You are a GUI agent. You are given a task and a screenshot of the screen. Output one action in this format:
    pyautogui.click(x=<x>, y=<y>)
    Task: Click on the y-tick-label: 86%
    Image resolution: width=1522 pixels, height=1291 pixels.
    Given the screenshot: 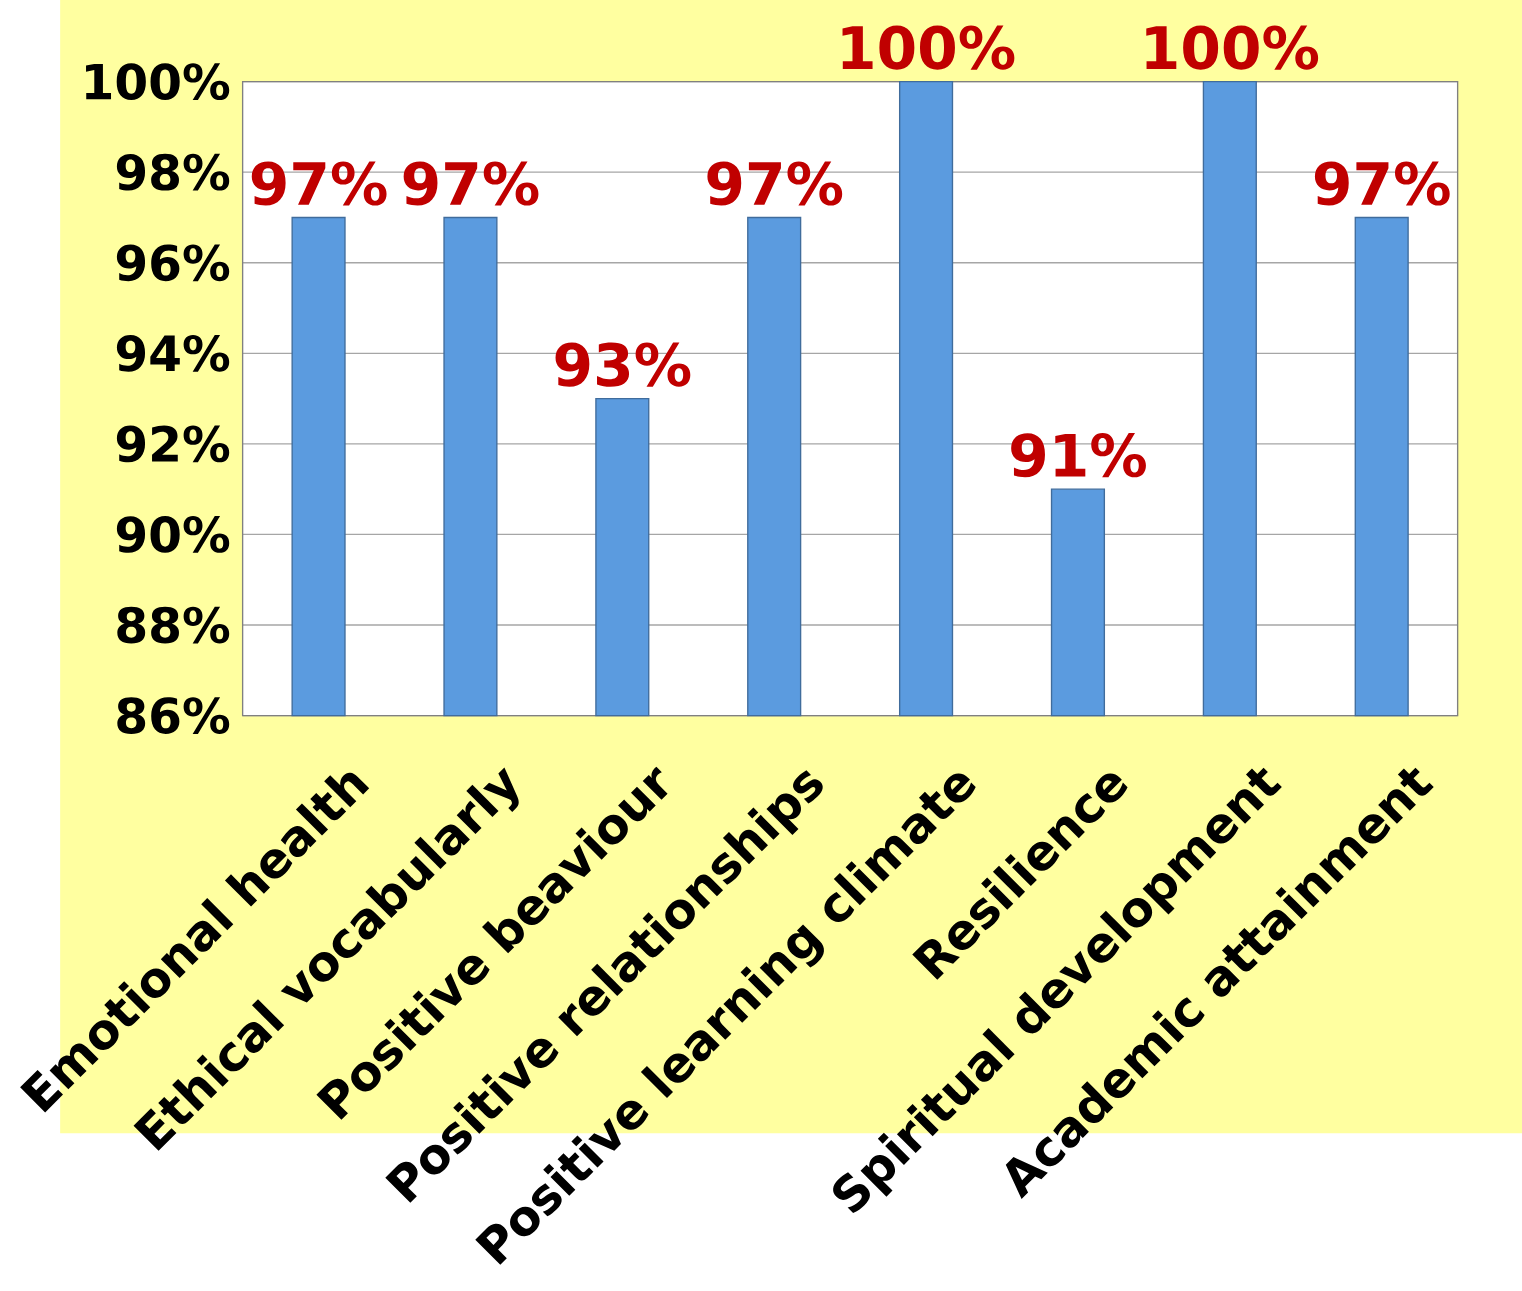 What is the action you would take?
    pyautogui.click(x=173, y=715)
    